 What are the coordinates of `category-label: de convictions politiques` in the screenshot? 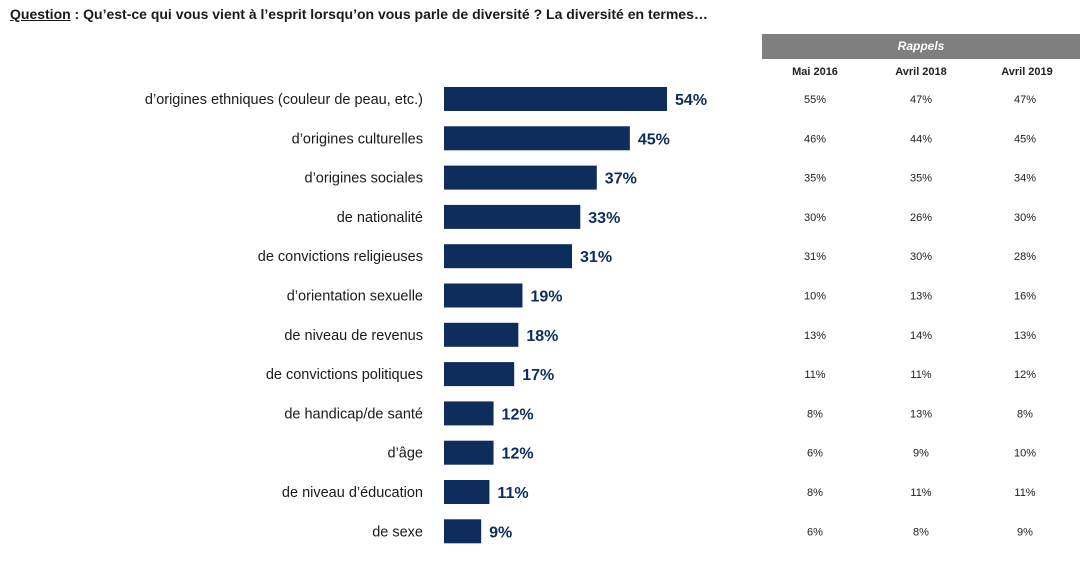 It's located at (344, 375).